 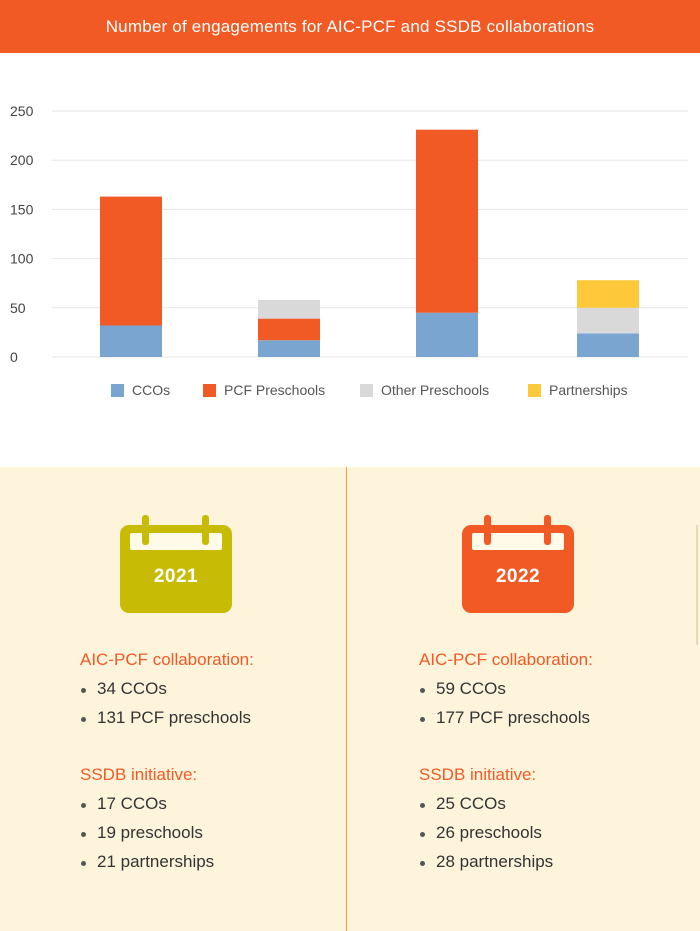 I want to click on list-item: 26 preschools, so click(x=549, y=837).